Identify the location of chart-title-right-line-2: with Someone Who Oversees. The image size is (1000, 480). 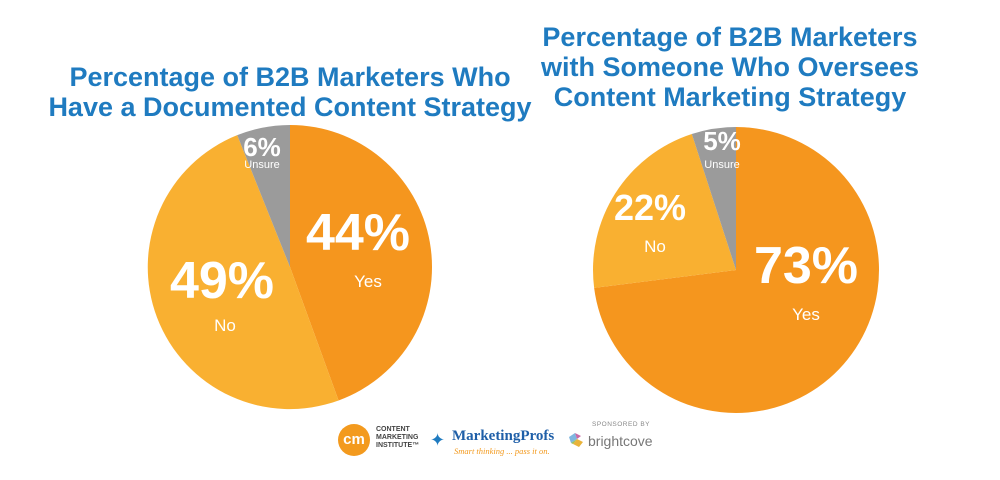
(730, 67).